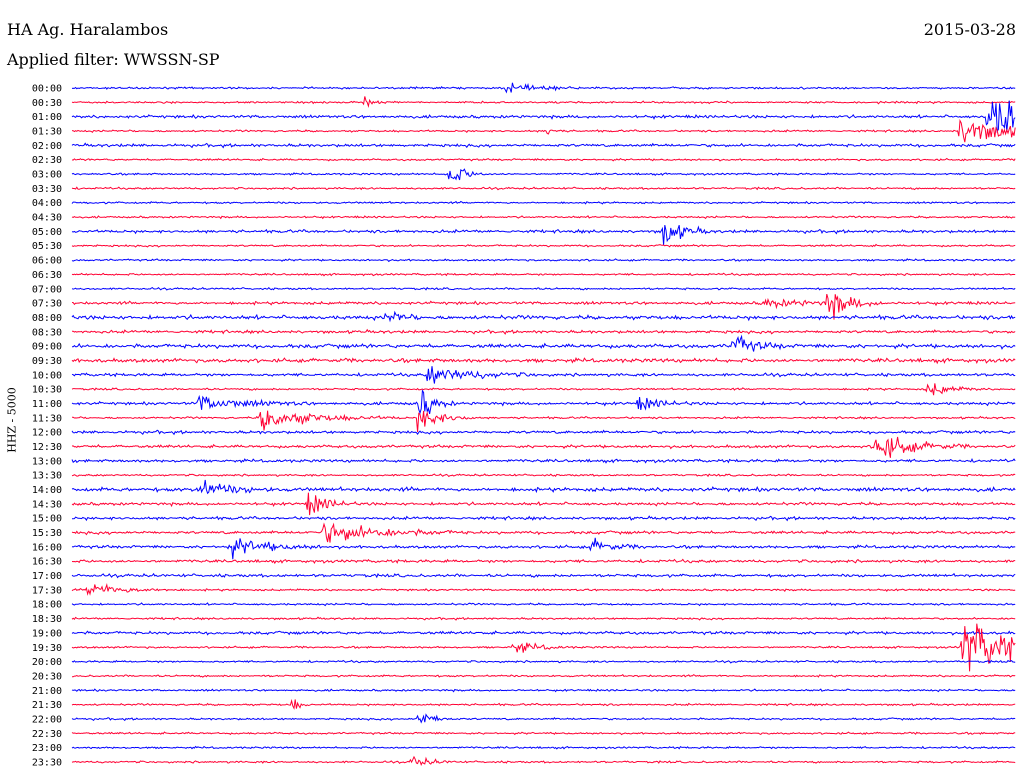 The width and height of the screenshot is (1024, 780). I want to click on time-tick-label: 20:30, so click(47, 676).